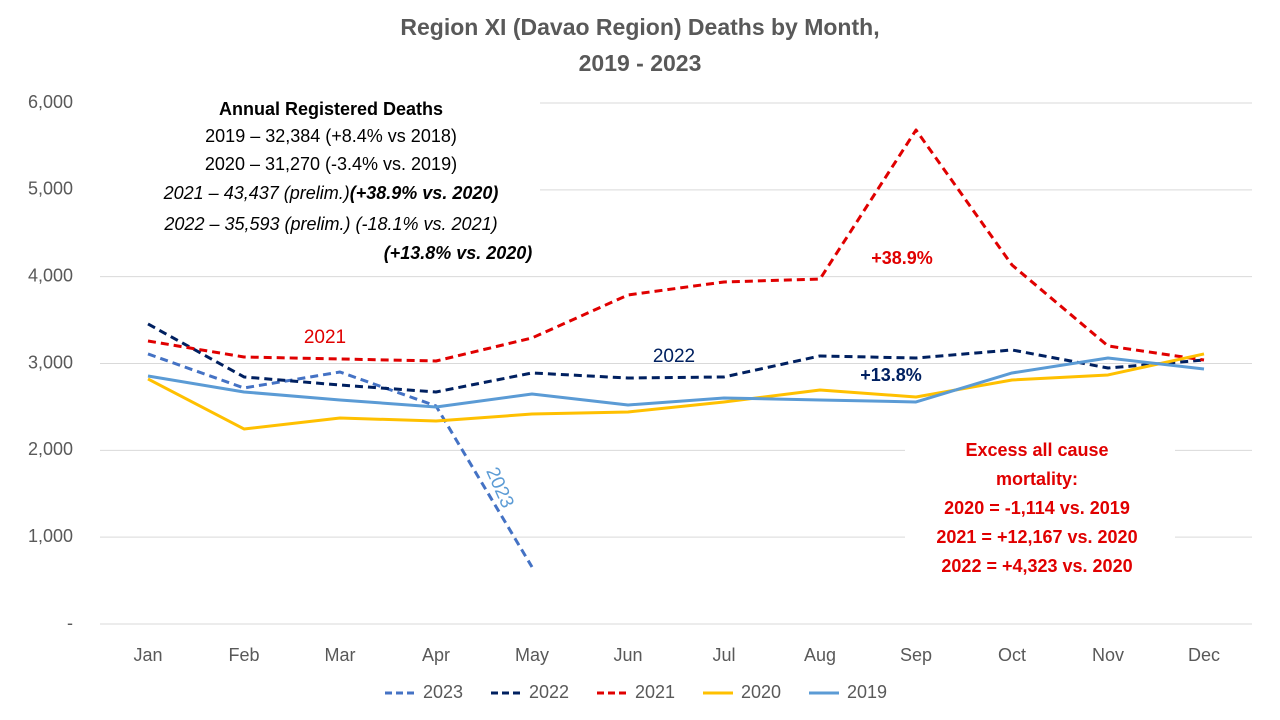 Image resolution: width=1280 pixels, height=720 pixels. I want to click on series-label: +38.9%, so click(902, 258).